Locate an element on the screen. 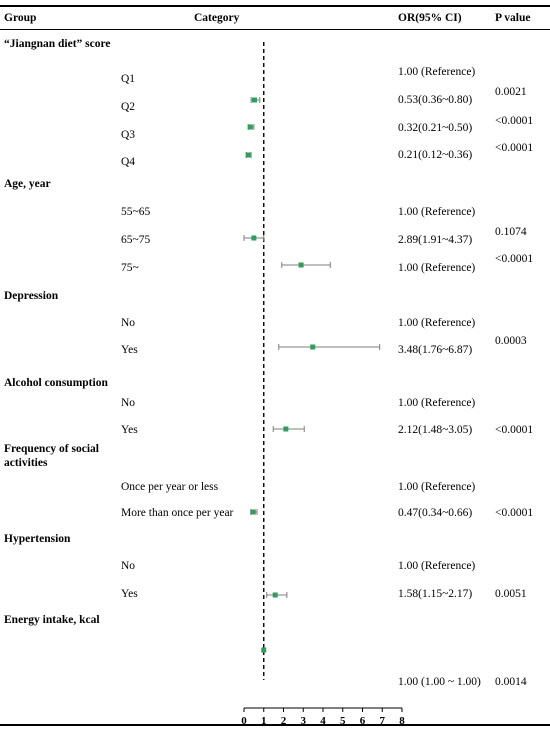 The image size is (550, 731). category-label: Q1 is located at coordinates (128, 79).